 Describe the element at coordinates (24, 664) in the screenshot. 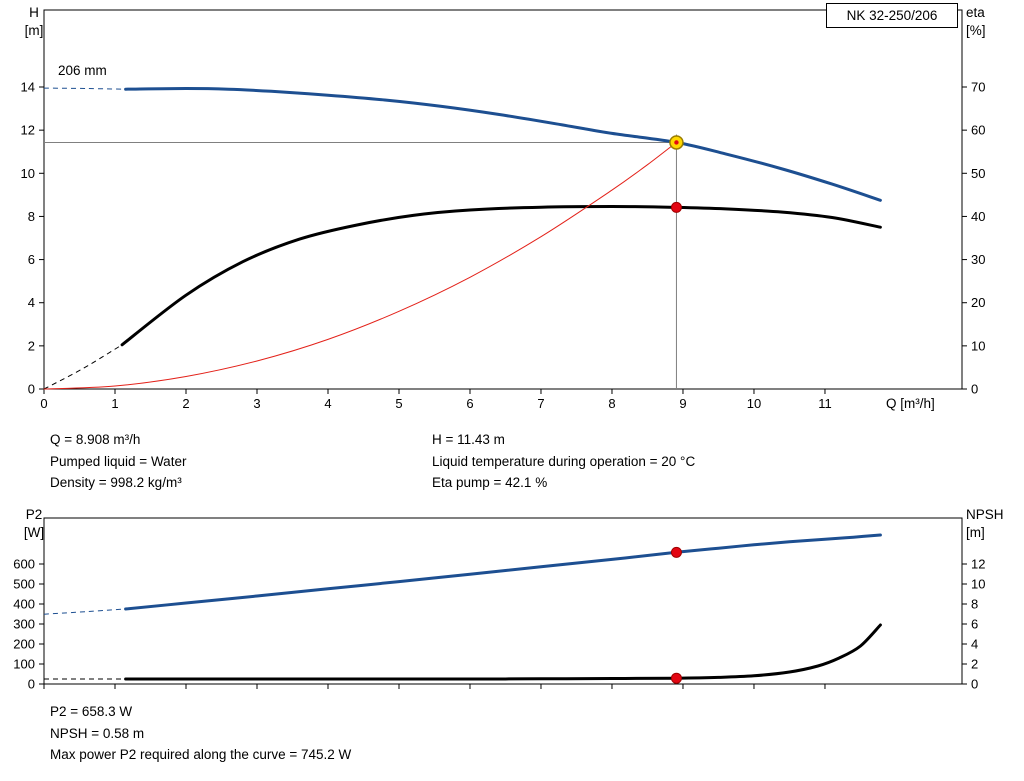

I see `left-axis-tick-label: 100` at that location.